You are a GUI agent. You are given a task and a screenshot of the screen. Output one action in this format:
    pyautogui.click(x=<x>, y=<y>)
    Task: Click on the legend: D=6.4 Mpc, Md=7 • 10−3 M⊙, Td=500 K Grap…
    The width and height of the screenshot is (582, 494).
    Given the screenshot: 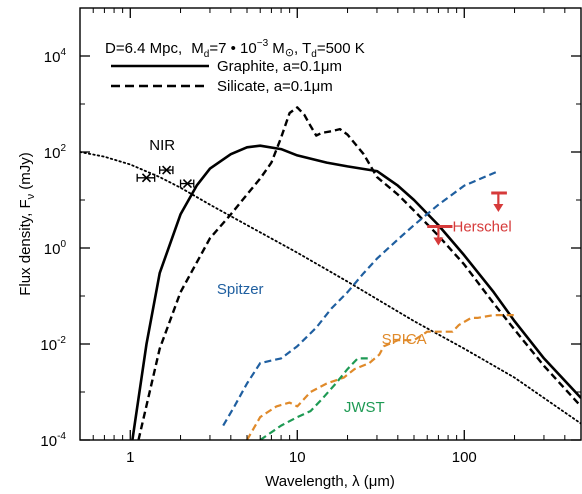 What is the action you would take?
    pyautogui.click(x=235, y=66)
    